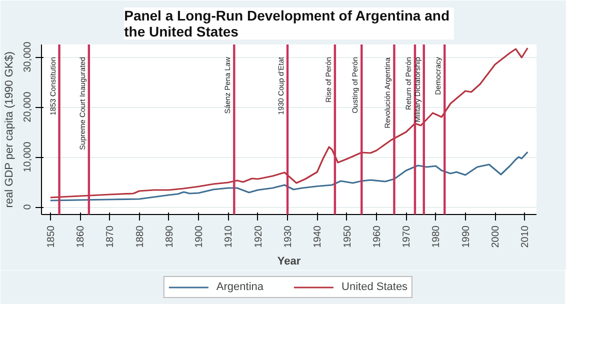 This screenshot has width=604, height=348. Describe the element at coordinates (240, 287) in the screenshot. I see `legend-label: Argentina` at that location.